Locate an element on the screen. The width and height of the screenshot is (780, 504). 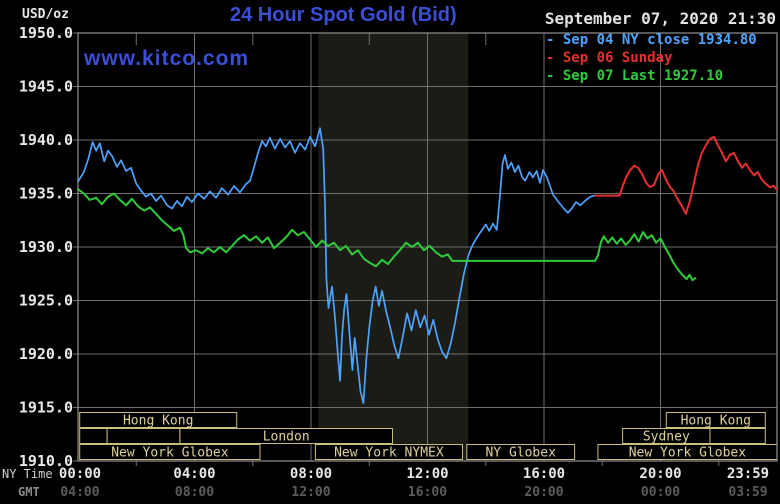
y-tick-label: 1950.0 is located at coordinates (46, 33).